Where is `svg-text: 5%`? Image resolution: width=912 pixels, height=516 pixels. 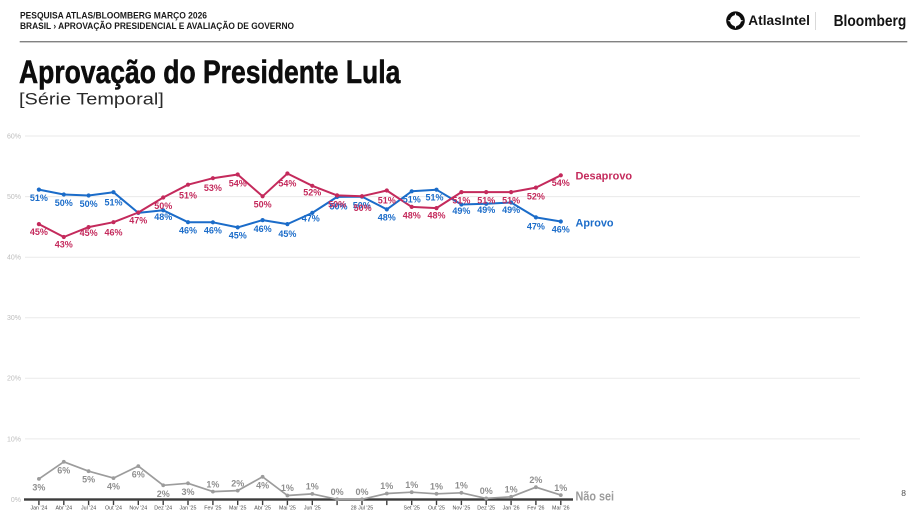
svg-text: 5% is located at coordinates (88, 480).